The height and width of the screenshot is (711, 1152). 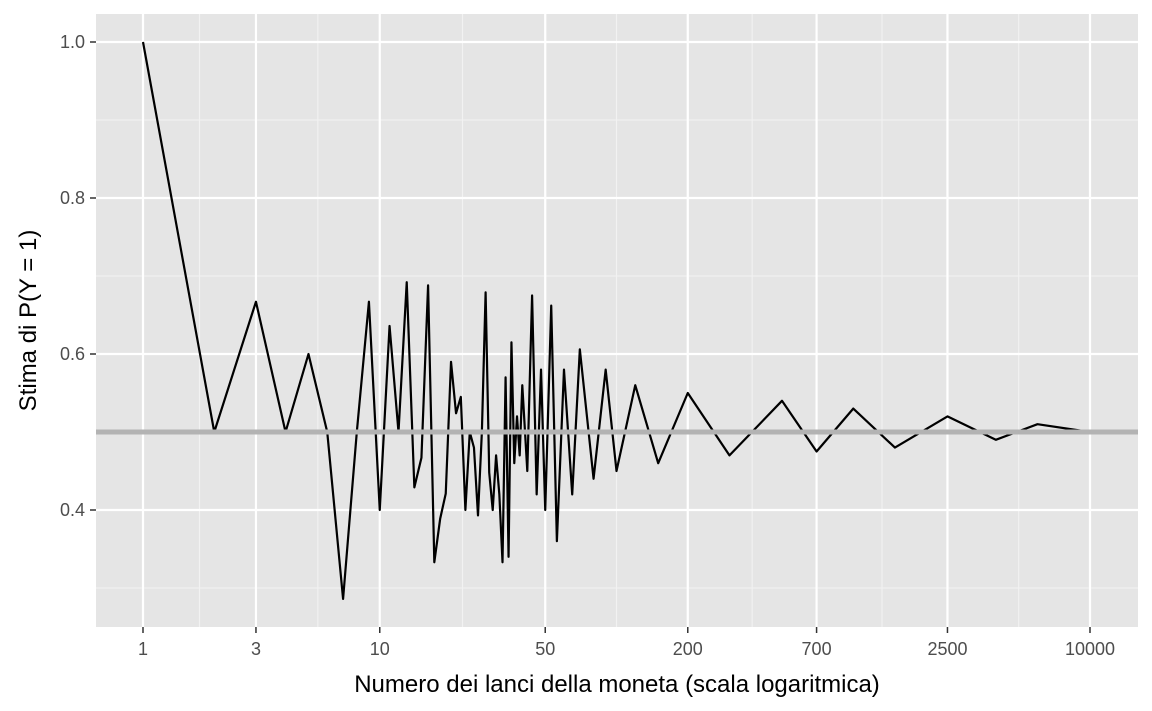 What do you see at coordinates (256, 649) in the screenshot?
I see `x-tick-label: 3` at bounding box center [256, 649].